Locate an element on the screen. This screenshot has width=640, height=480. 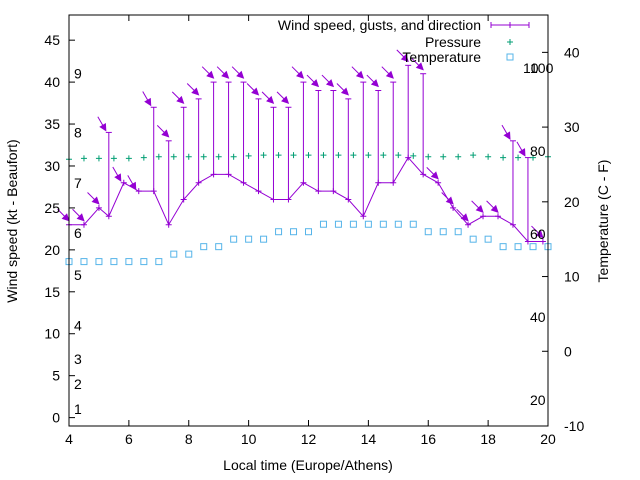
x-tick-label: 6 is located at coordinates (129, 439).